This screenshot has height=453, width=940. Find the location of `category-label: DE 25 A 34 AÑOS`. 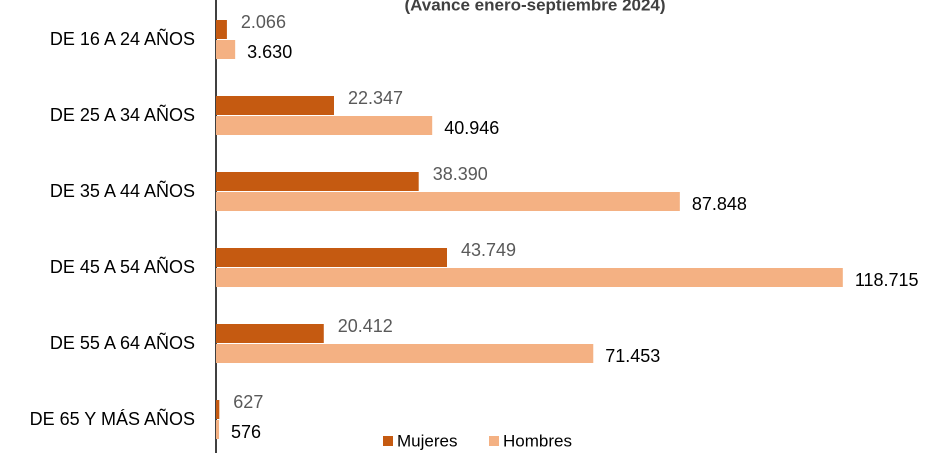

category-label: DE 25 A 34 AÑOS is located at coordinates (122, 114).